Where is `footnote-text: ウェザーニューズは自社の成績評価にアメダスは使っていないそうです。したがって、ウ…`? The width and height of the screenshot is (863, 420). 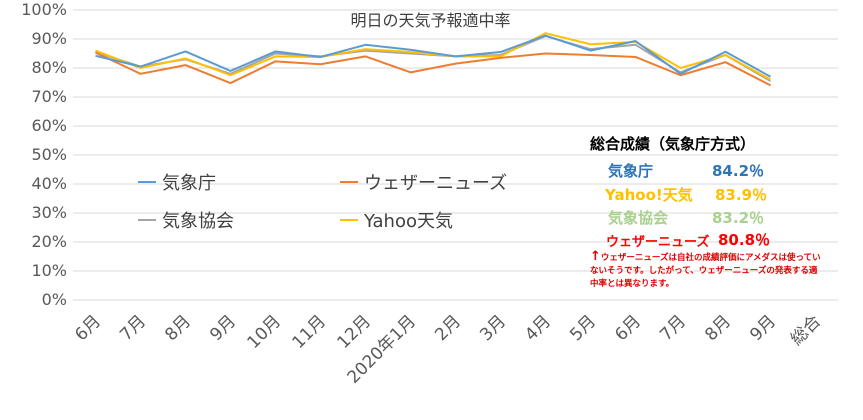 footnote-text: ウェザーニューズは自社の成績評価にアメダスは使っていないそうです。したがって、ウ… is located at coordinates (705, 271).